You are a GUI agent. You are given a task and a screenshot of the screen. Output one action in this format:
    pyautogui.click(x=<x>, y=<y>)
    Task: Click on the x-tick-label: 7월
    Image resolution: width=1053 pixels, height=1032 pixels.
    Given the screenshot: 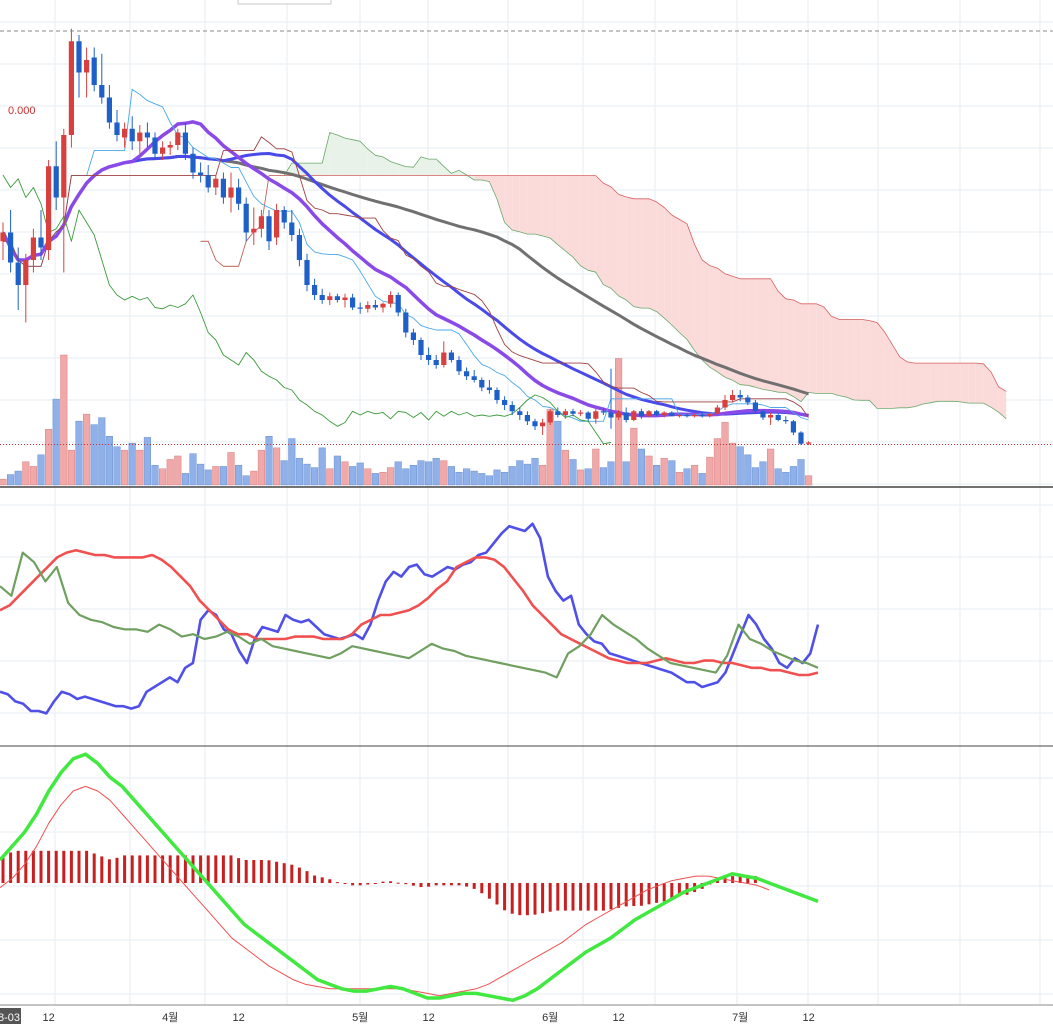 What is the action you would take?
    pyautogui.click(x=740, y=1017)
    